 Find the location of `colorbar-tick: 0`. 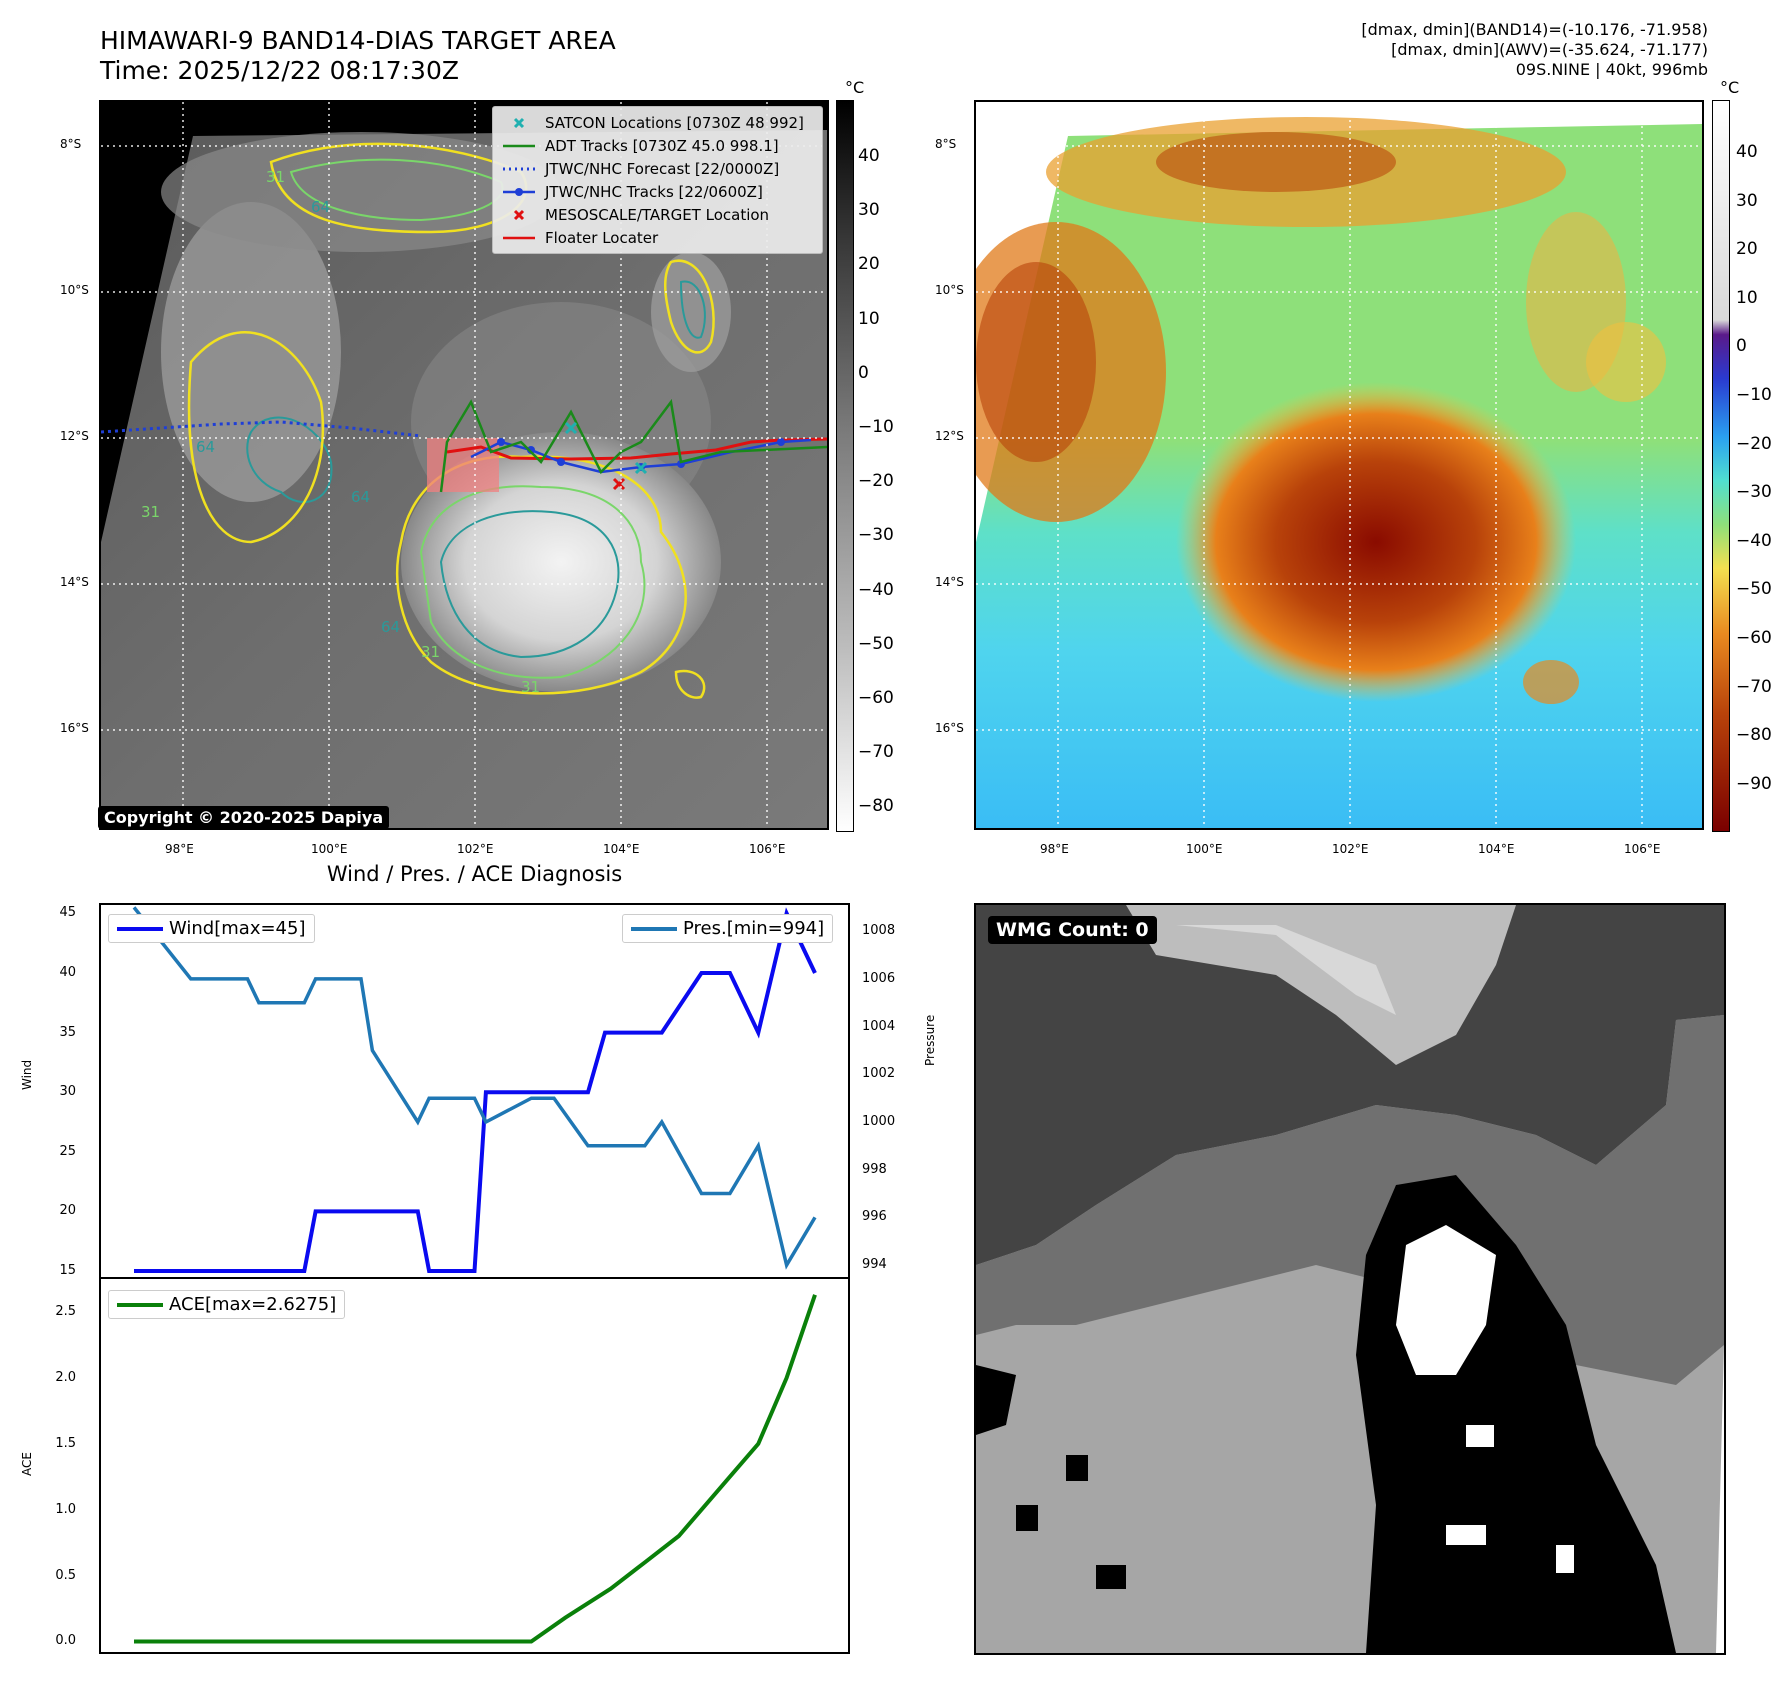

colorbar-tick: 0 is located at coordinates (1741, 346).